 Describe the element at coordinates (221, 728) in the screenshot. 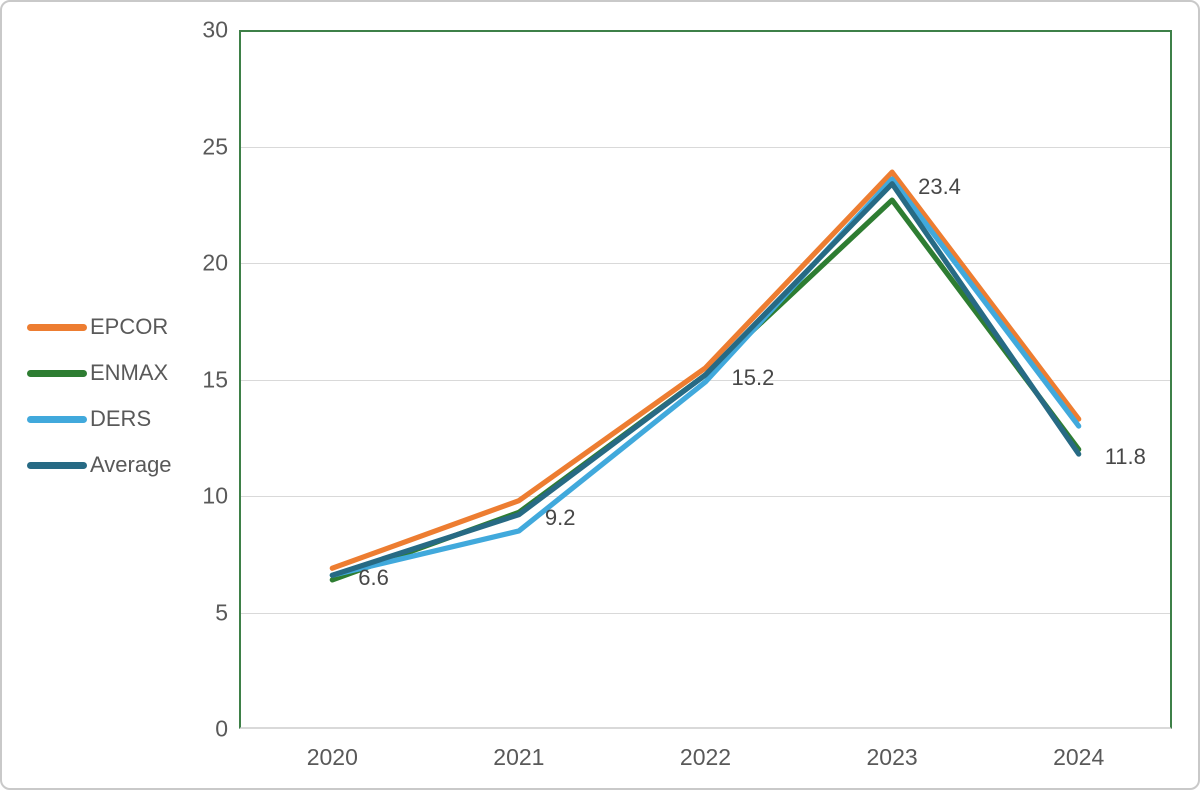

I see `y-tick-label-0: 0` at that location.